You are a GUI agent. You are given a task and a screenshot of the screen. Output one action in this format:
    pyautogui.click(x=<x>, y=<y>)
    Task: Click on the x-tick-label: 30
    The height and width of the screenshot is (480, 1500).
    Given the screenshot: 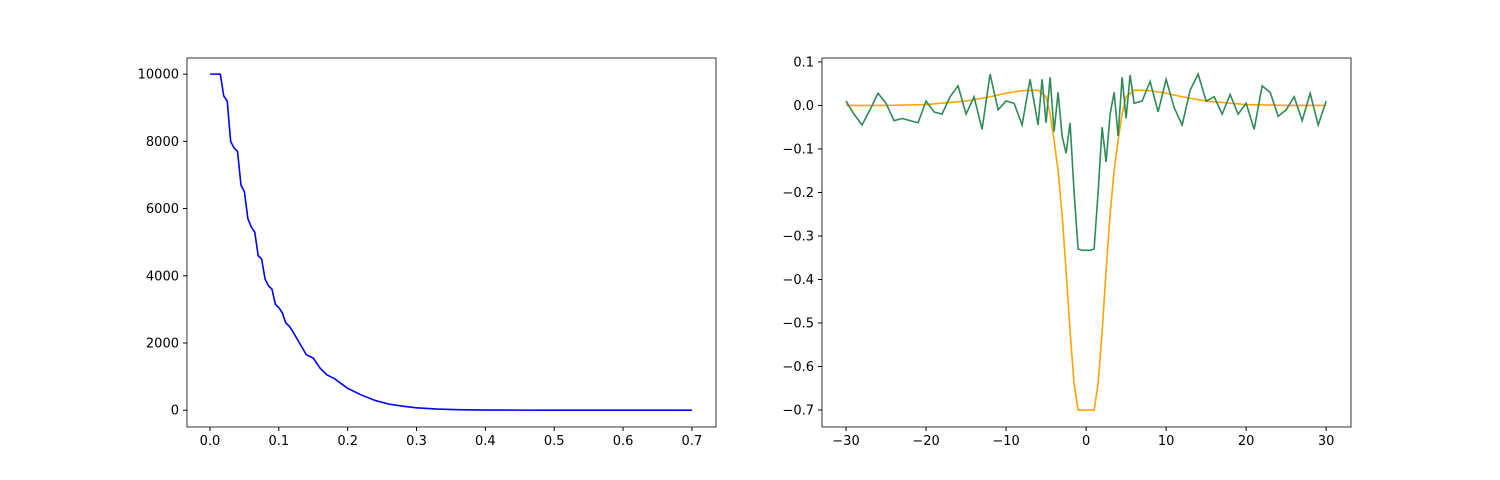 What is the action you would take?
    pyautogui.click(x=1326, y=441)
    